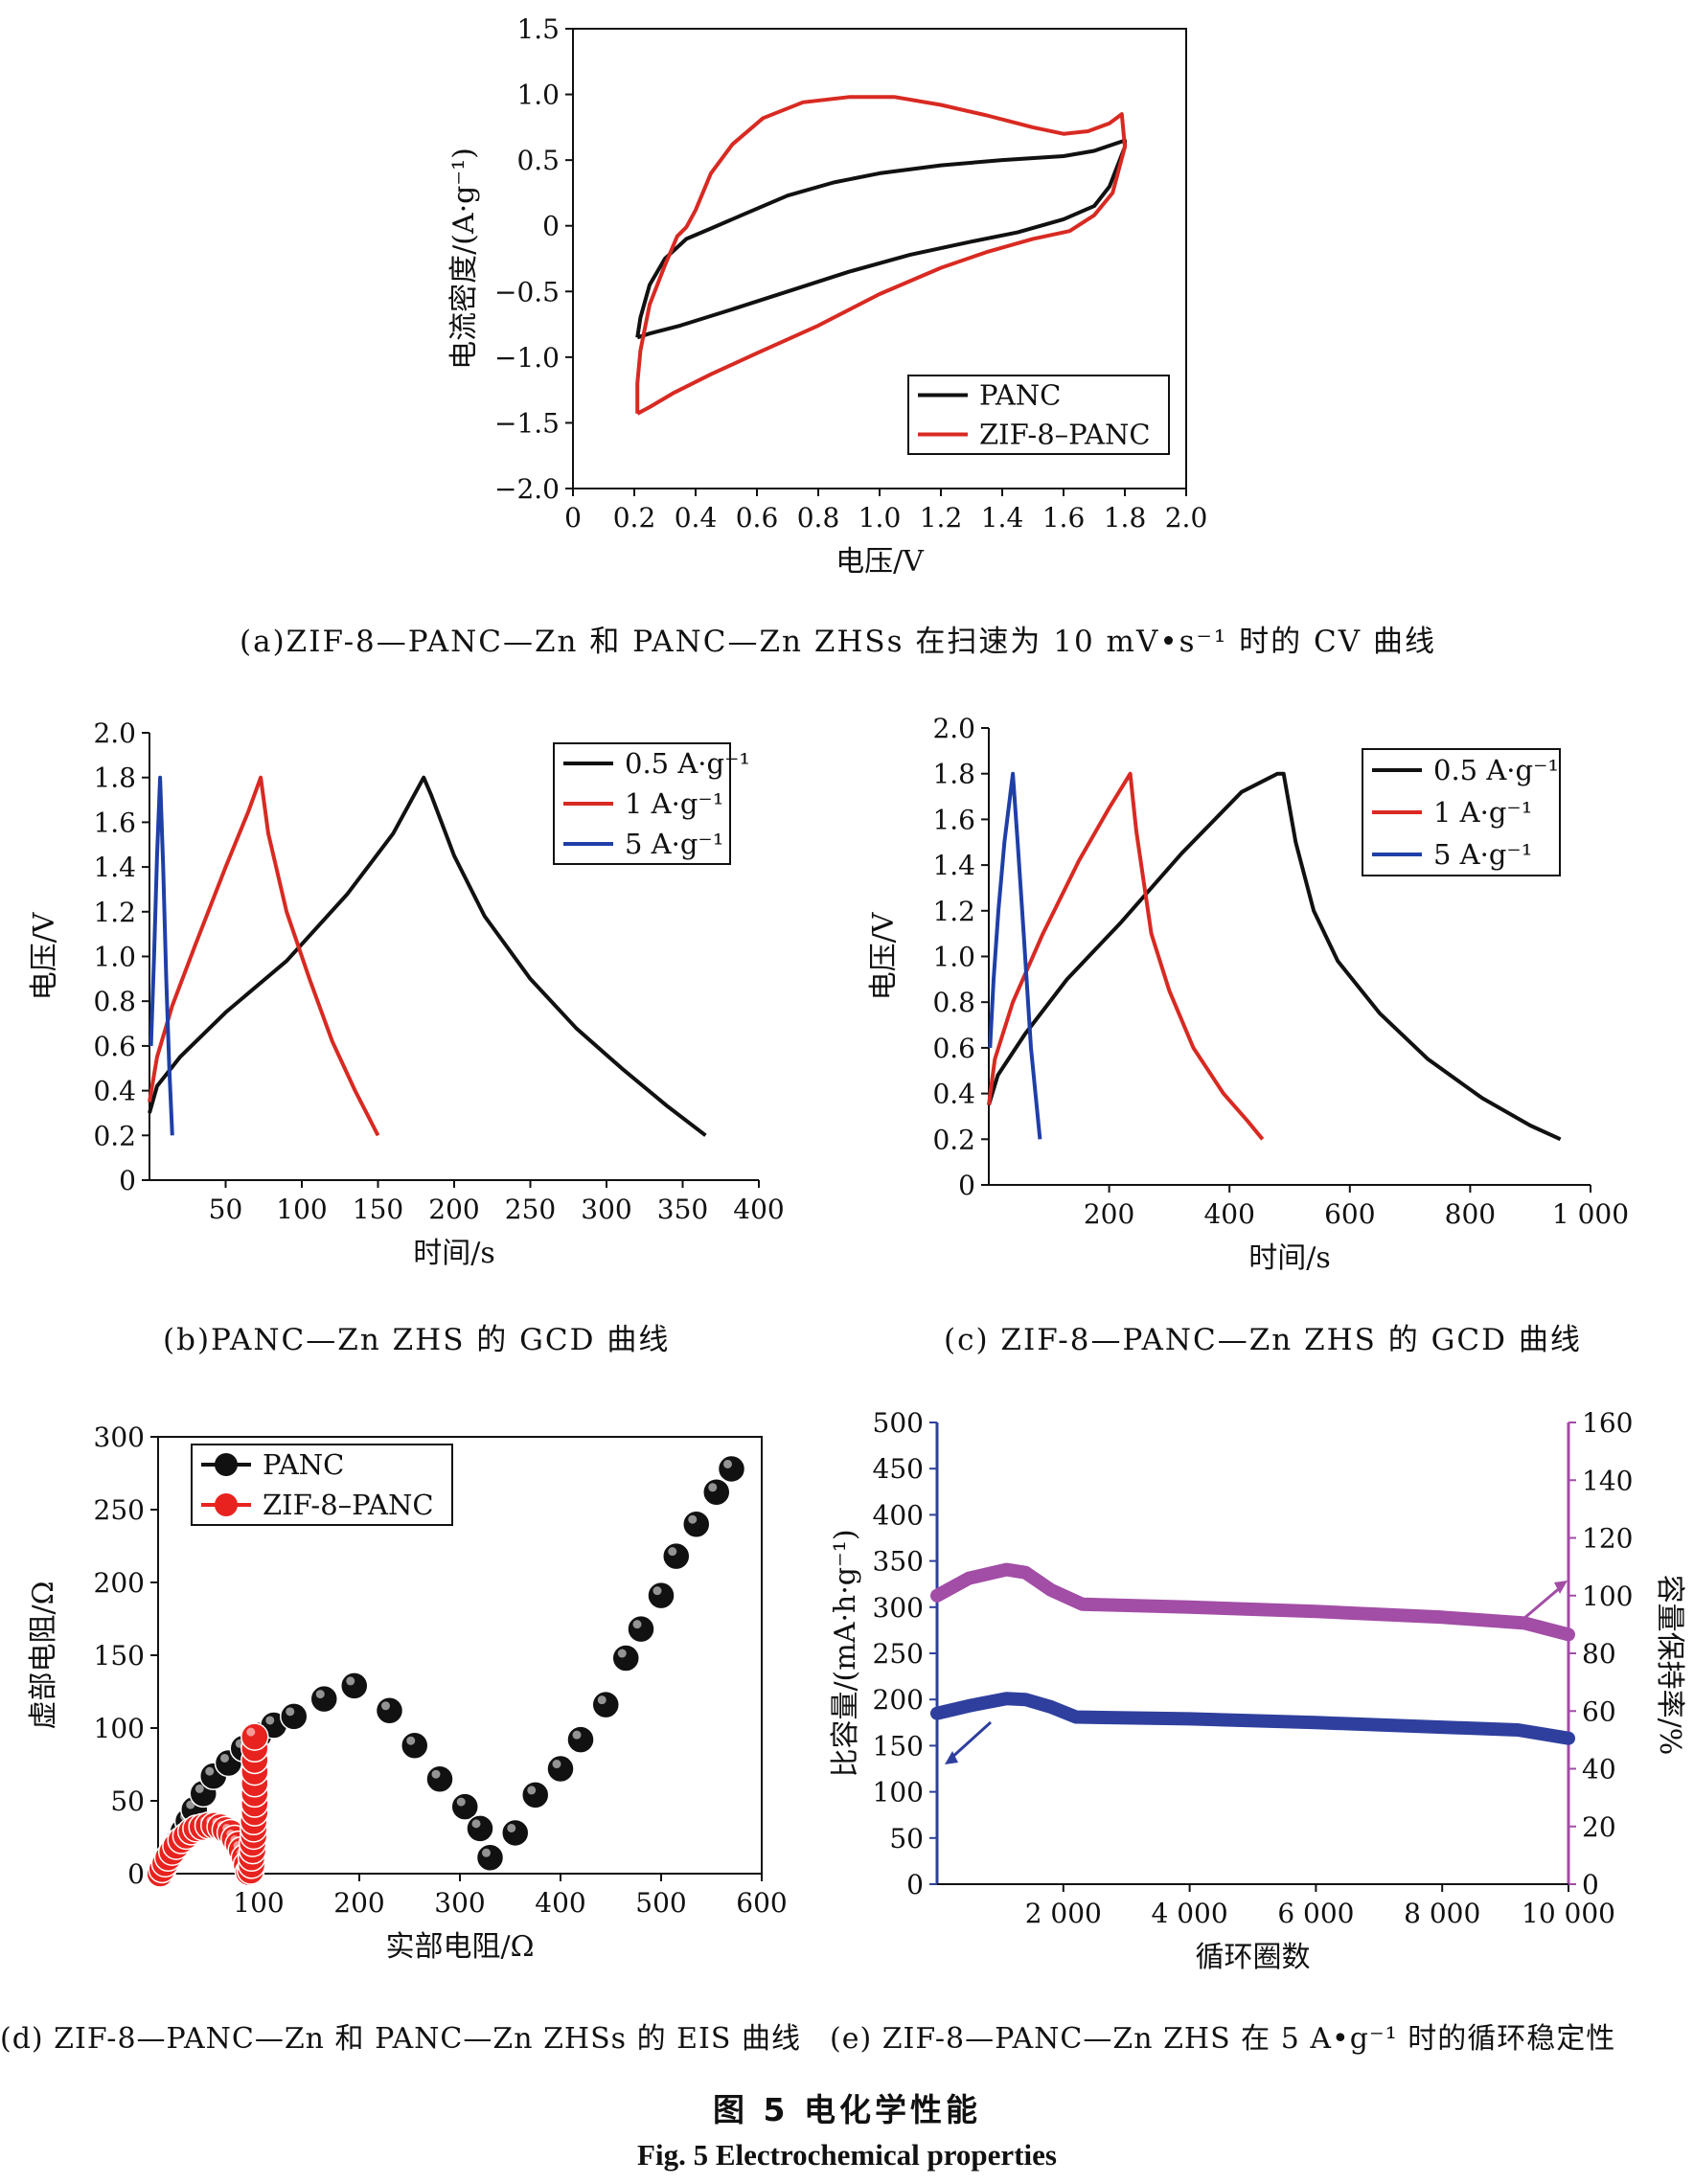 Image resolution: width=1694 pixels, height=2184 pixels. Describe the element at coordinates (846, 1653) in the screenshot. I see `y-axis-label-e: 比容量/(mA·h·g⁻¹)` at that location.